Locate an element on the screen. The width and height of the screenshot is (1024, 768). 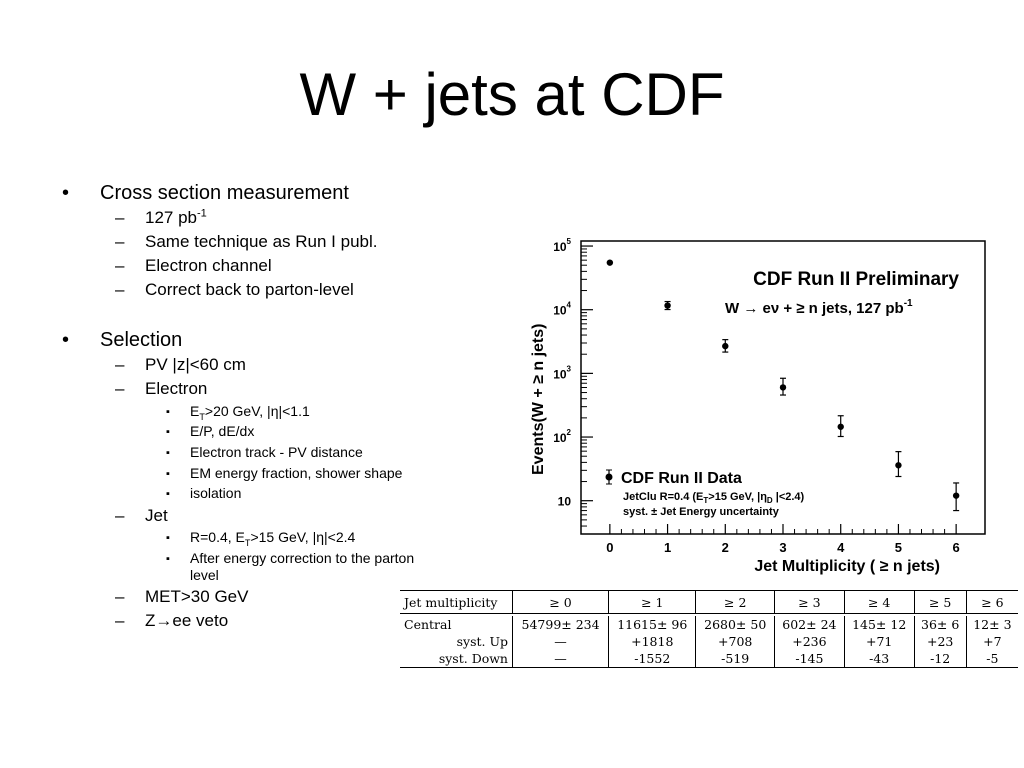
y-tick-label: 10⁴ is located at coordinates (562, 309).